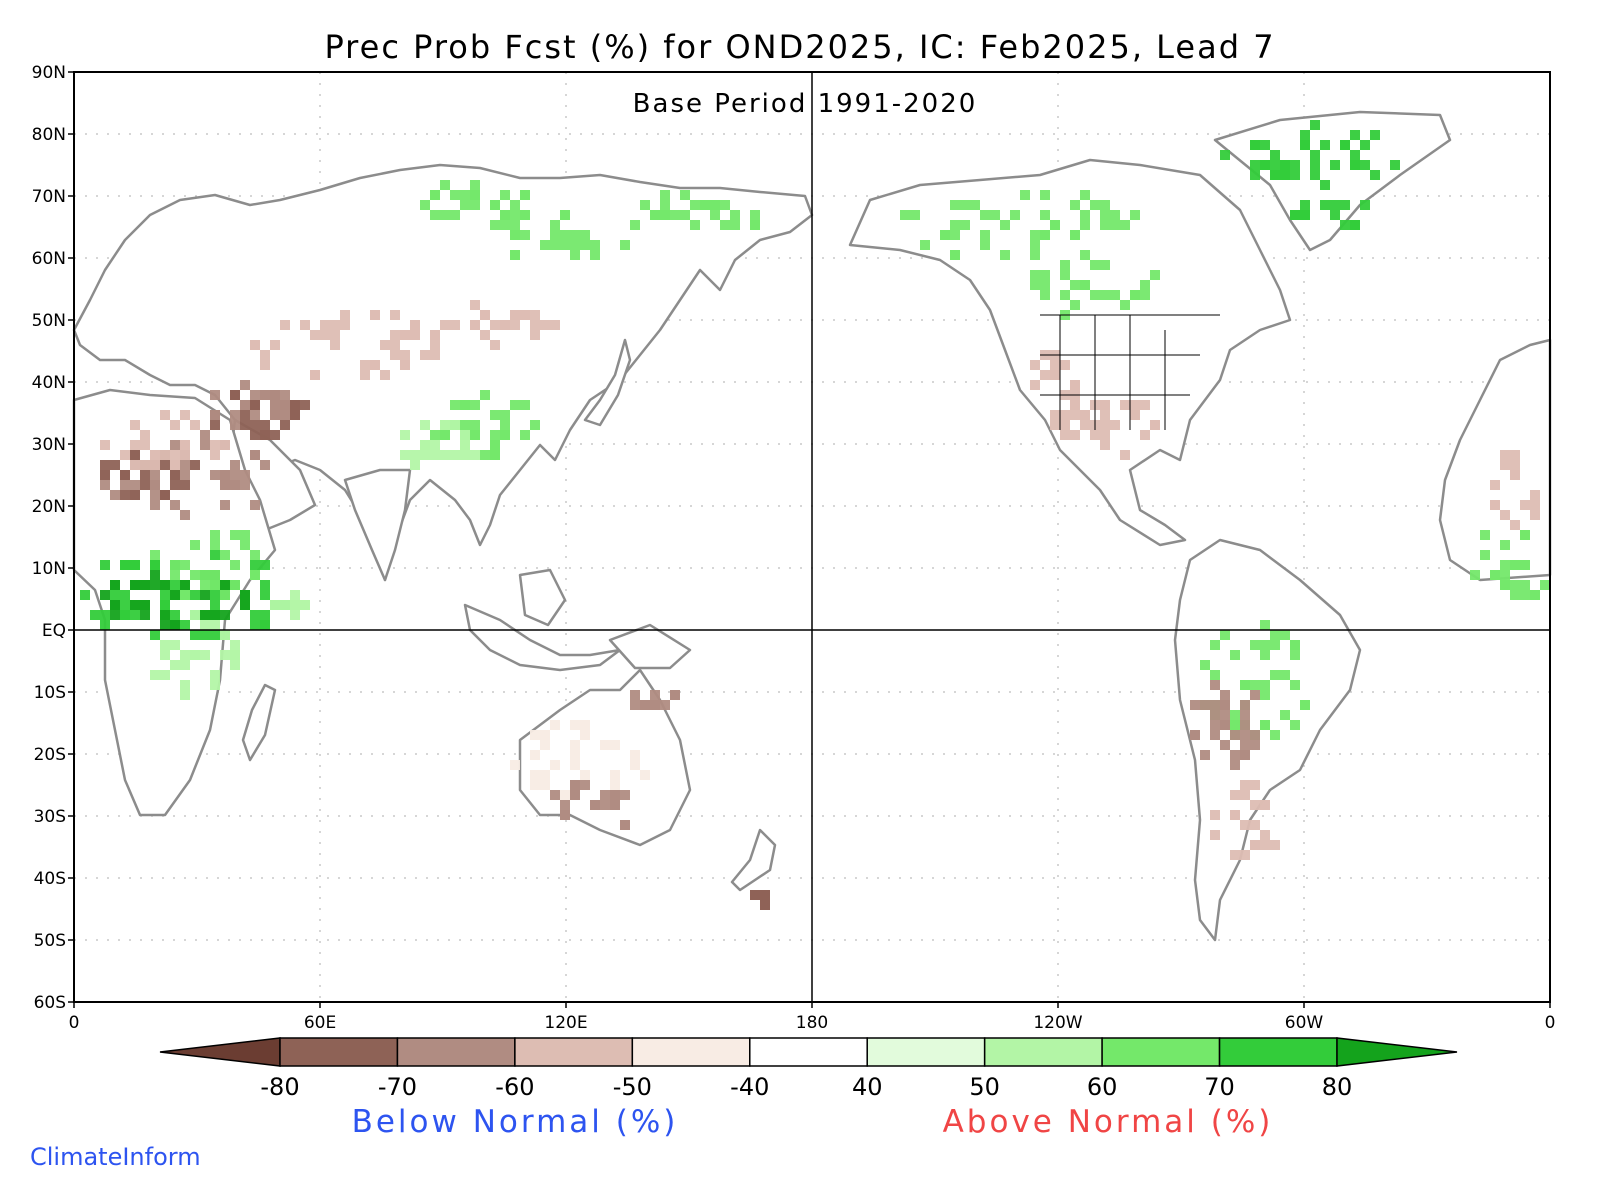  Describe the element at coordinates (515, 1122) in the screenshot. I see `below-normal-label: Below Normal (%)` at that location.